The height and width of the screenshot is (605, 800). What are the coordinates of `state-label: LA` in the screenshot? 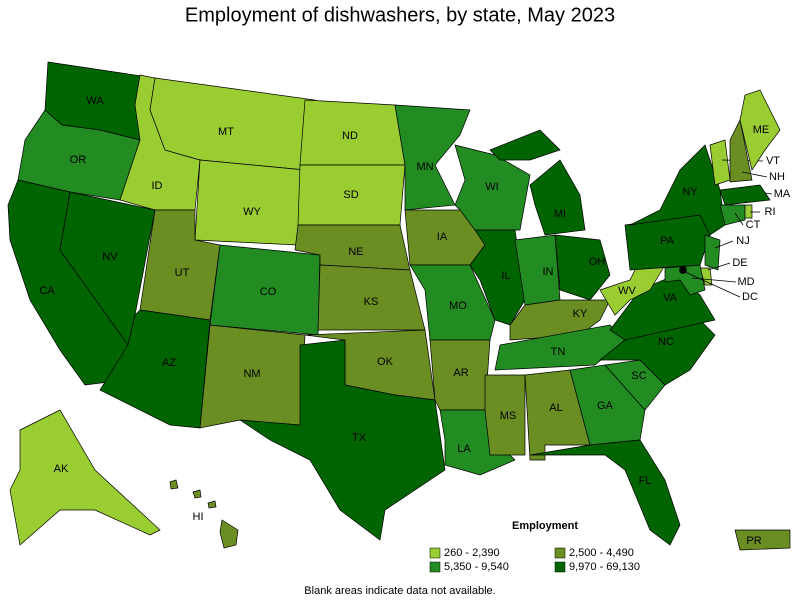 It's located at (464, 449).